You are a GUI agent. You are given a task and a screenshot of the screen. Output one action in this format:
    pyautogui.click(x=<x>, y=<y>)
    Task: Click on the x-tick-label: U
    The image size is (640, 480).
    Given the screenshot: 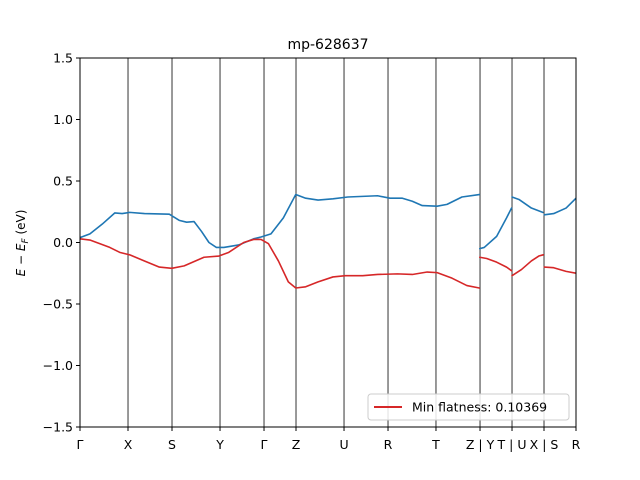 What is the action you would take?
    pyautogui.click(x=343, y=444)
    